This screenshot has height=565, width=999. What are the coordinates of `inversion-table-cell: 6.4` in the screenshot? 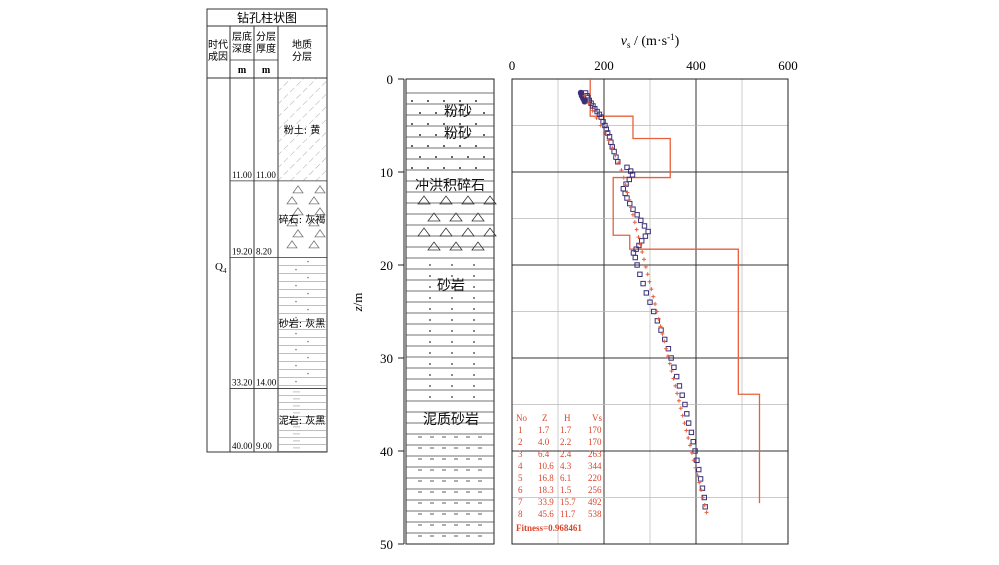 It's located at (544, 454).